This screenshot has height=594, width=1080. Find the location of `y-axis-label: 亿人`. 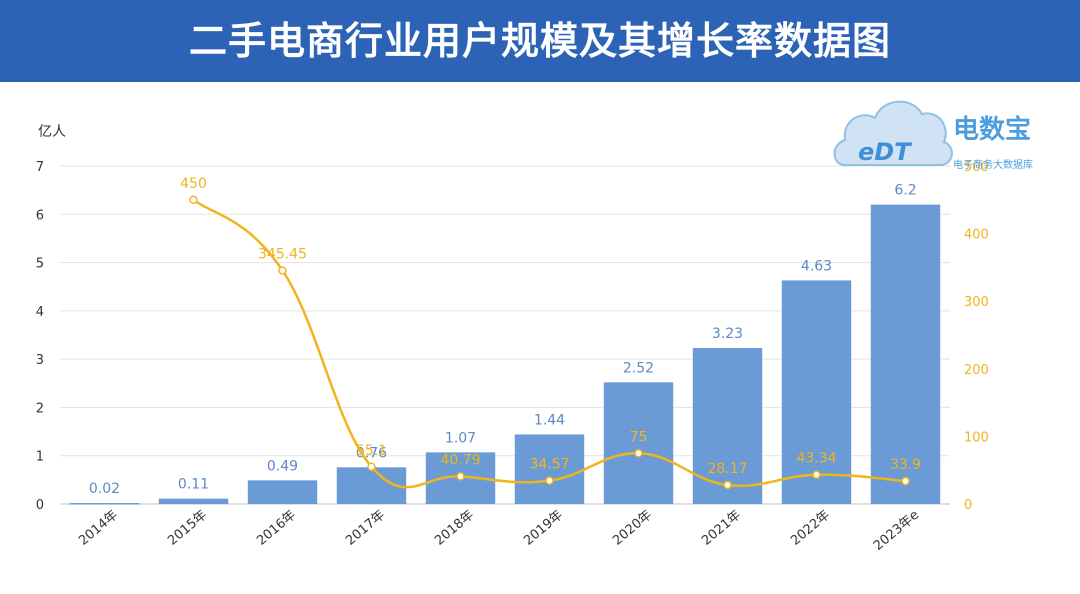

y-axis-label: 亿人 is located at coordinates (52, 132).